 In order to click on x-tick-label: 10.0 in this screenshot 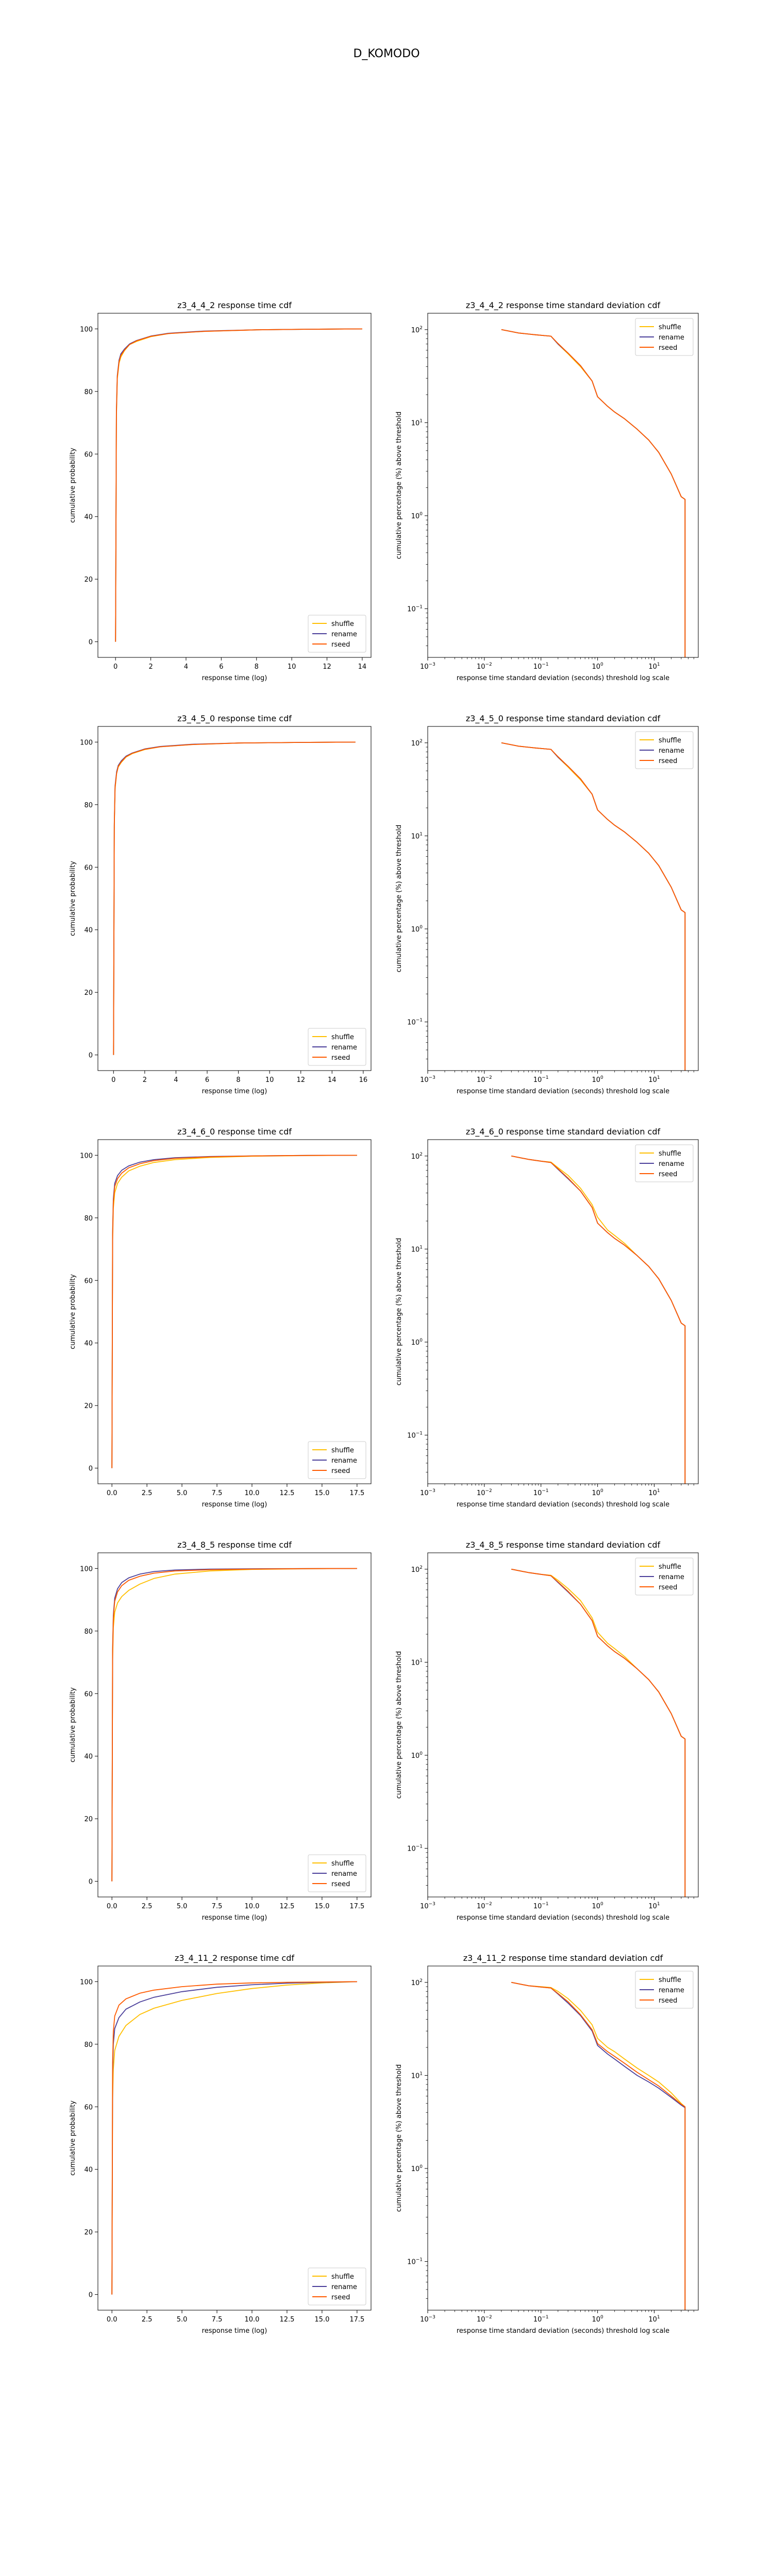, I will do `click(251, 1906)`.